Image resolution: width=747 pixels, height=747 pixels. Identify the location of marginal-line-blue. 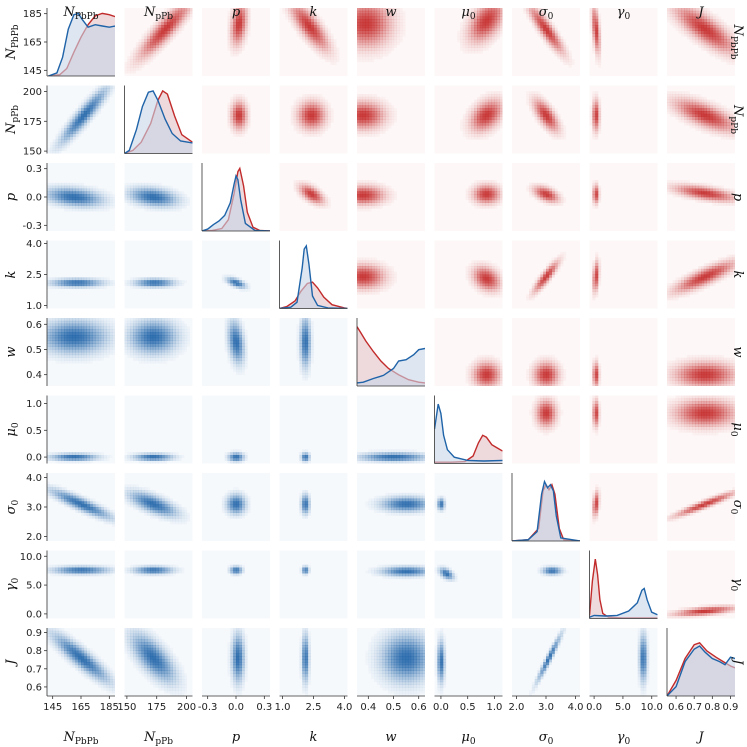
(236, 202).